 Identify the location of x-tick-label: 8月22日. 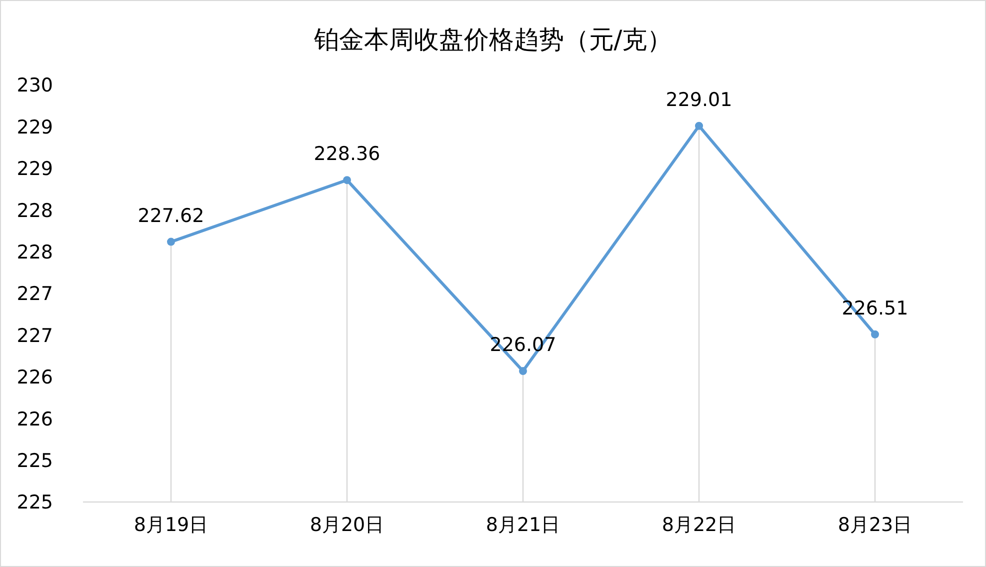
(699, 525).